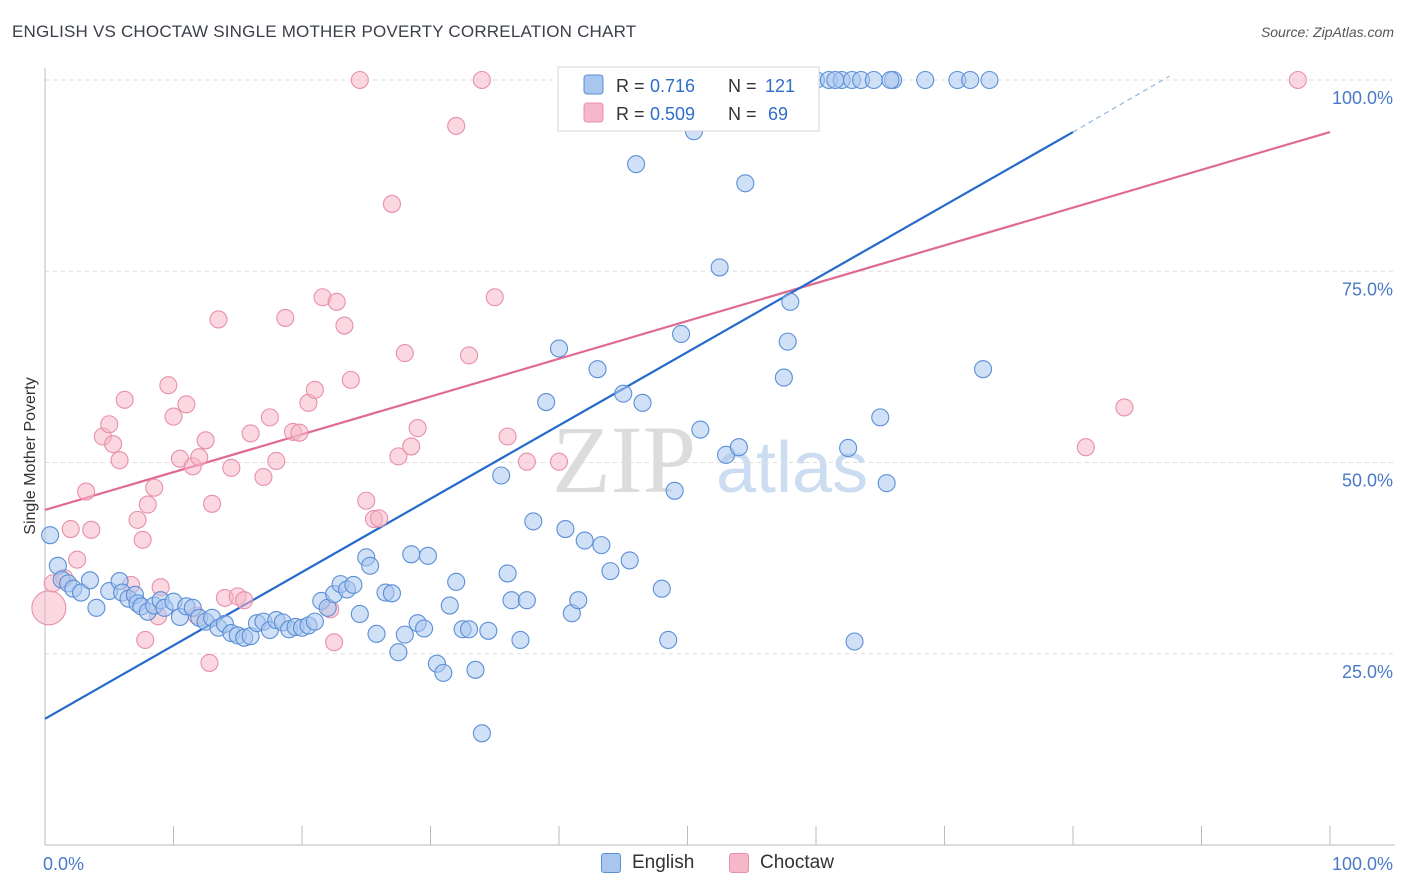  What do you see at coordinates (663, 862) in the screenshot?
I see `legend-label-english: English` at bounding box center [663, 862].